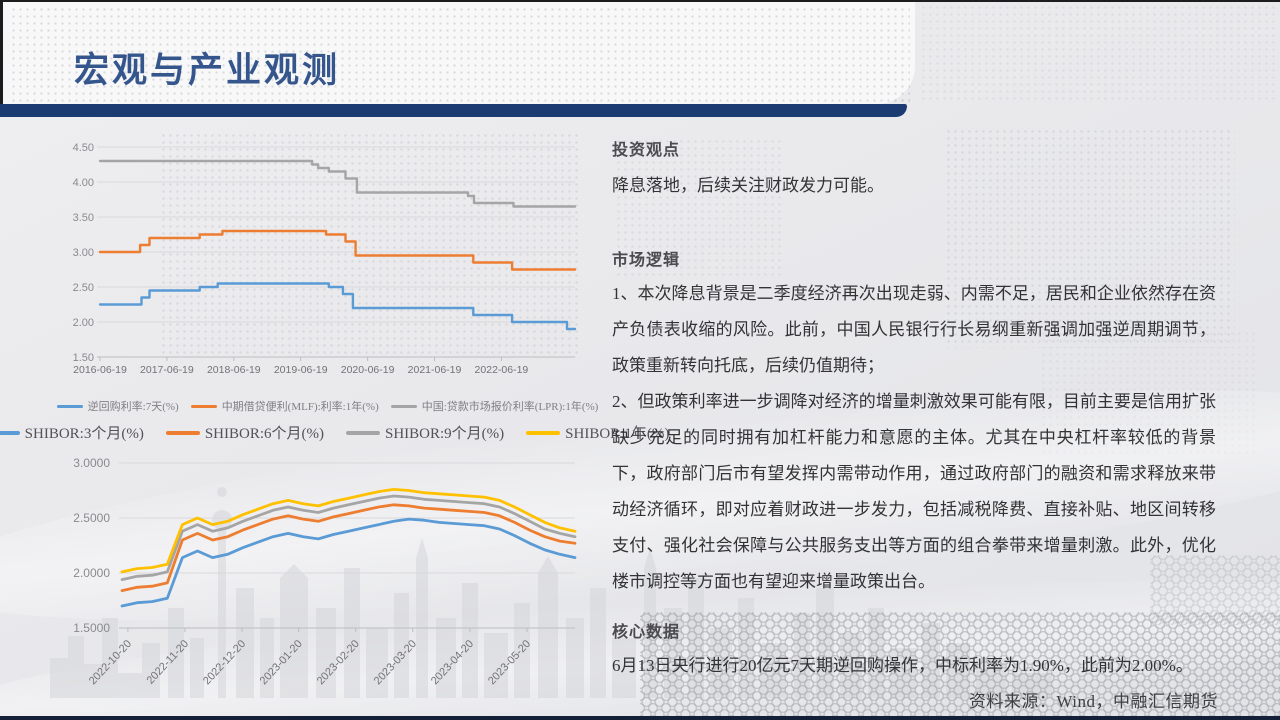 This screenshot has width=1280, height=720. Describe the element at coordinates (509, 662) in the screenshot. I see `svg-text: 2023-05-20` at that location.